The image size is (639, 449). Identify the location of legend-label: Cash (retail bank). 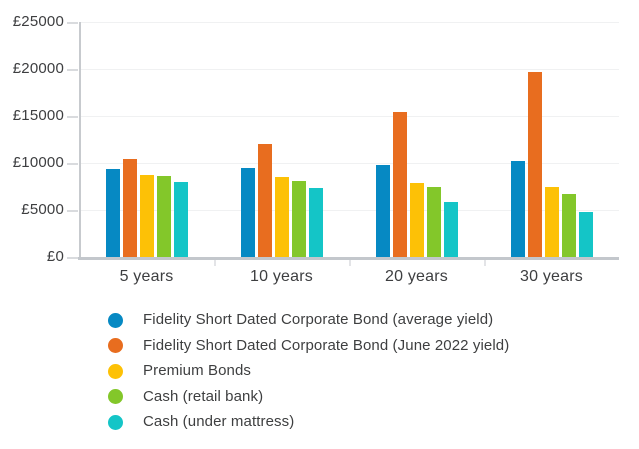
(203, 396).